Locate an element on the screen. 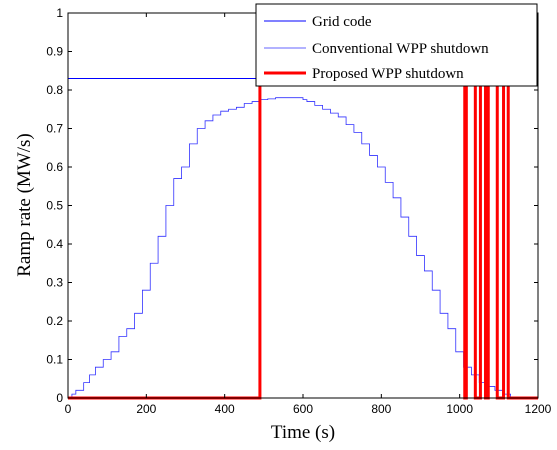 Image resolution: width=557 pixels, height=450 pixels. y-tick-label-0.2: 0.2 is located at coordinates (54, 321).